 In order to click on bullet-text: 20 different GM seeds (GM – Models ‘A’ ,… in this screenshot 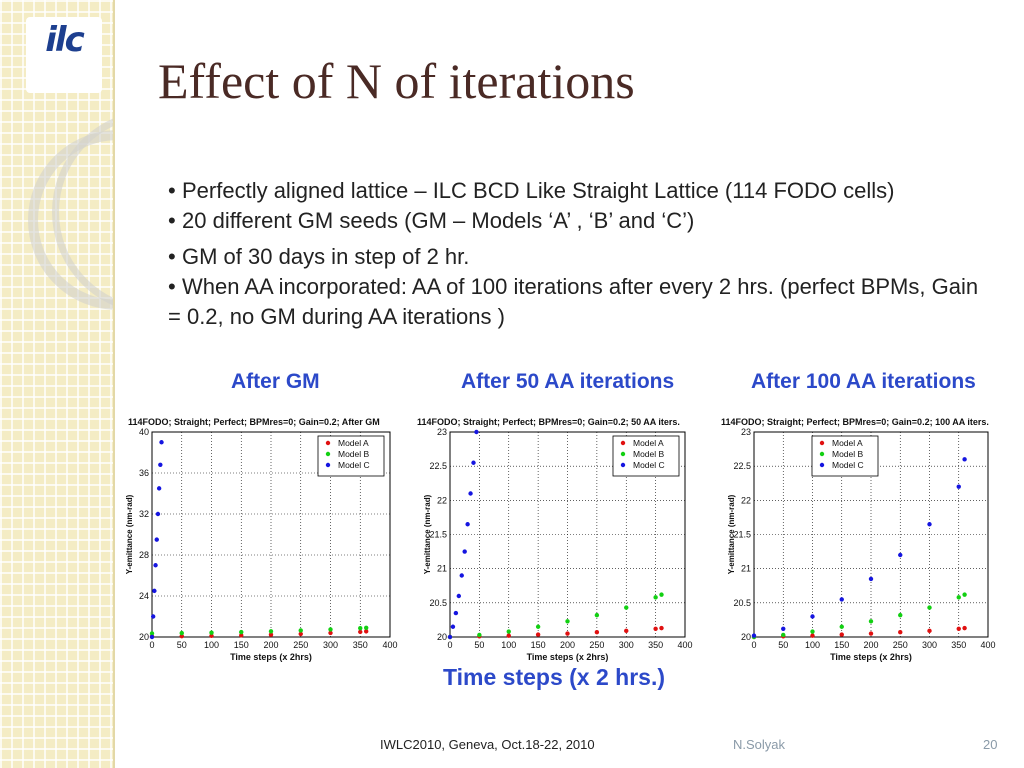, I will do `click(438, 220)`.